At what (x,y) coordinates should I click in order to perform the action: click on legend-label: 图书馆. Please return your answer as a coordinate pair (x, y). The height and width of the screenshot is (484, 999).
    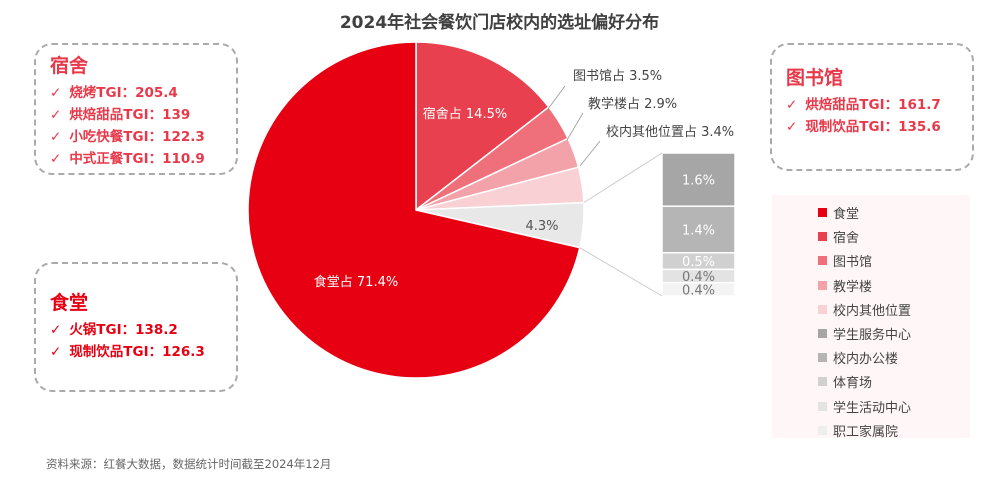
    Looking at the image, I should click on (853, 263).